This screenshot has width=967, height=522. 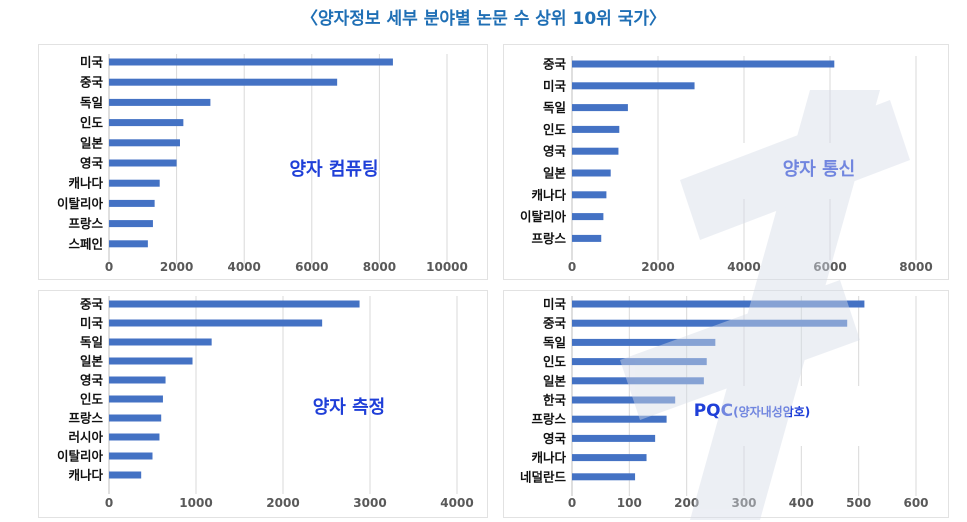 What do you see at coordinates (483, 19) in the screenshot?
I see `page-title: 〈양자정보 세부 분야별 논문 수 상위 10위 국가〉` at bounding box center [483, 19].